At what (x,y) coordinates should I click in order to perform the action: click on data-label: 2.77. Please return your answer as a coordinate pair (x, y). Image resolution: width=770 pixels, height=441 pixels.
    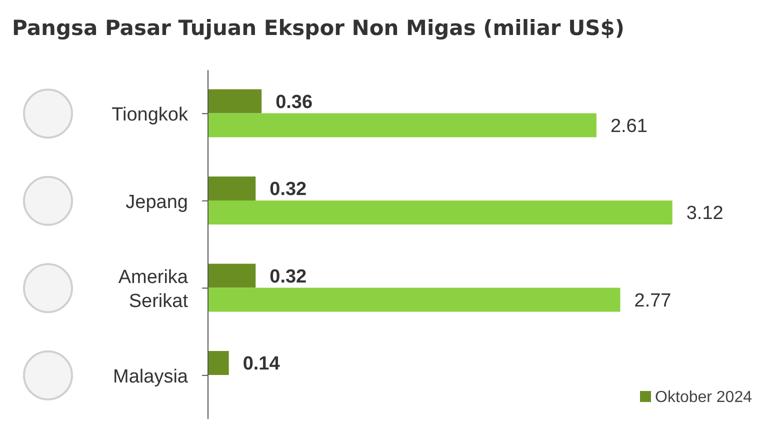
    Looking at the image, I should click on (653, 301).